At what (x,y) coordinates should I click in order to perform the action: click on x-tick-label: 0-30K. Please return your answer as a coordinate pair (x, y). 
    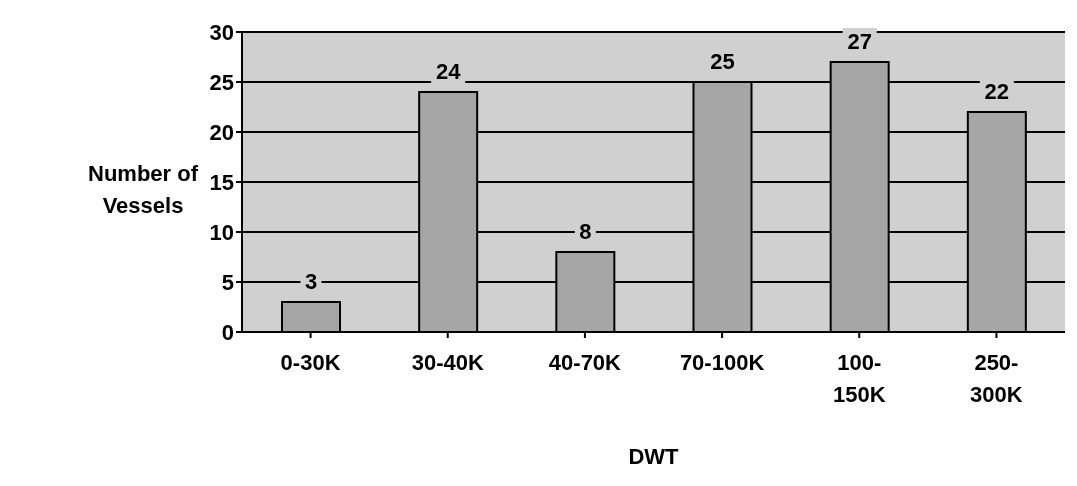
    Looking at the image, I should click on (310, 362).